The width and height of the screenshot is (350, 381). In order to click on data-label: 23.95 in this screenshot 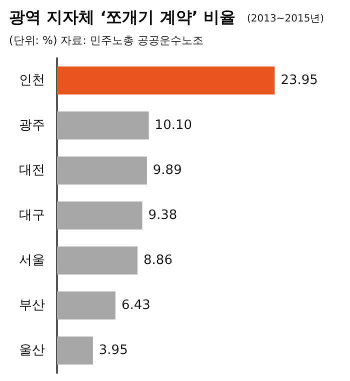, I will do `click(299, 80)`.